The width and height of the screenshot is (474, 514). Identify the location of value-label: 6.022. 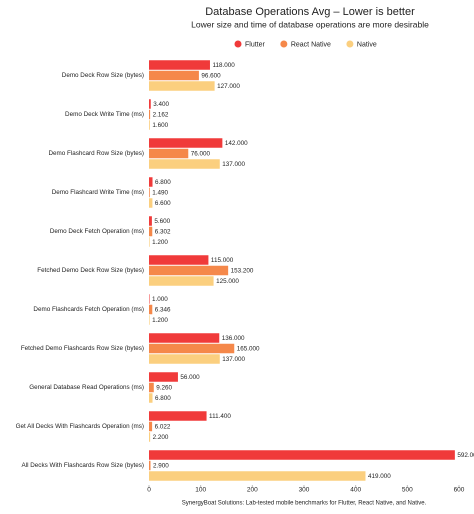
(163, 427).